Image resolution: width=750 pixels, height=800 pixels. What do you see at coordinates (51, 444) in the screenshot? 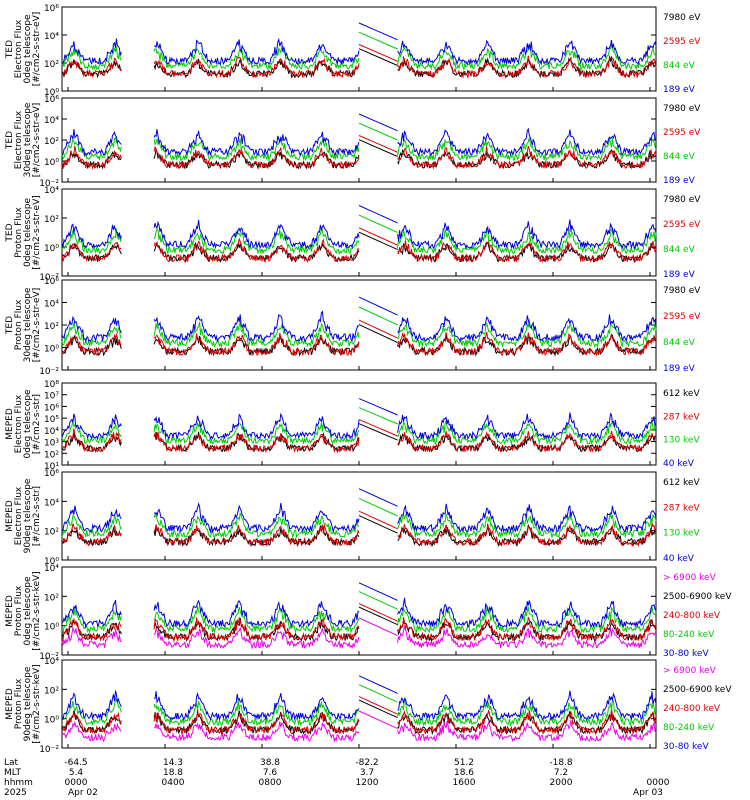
I see `y-tick-label: 10³` at bounding box center [51, 444].